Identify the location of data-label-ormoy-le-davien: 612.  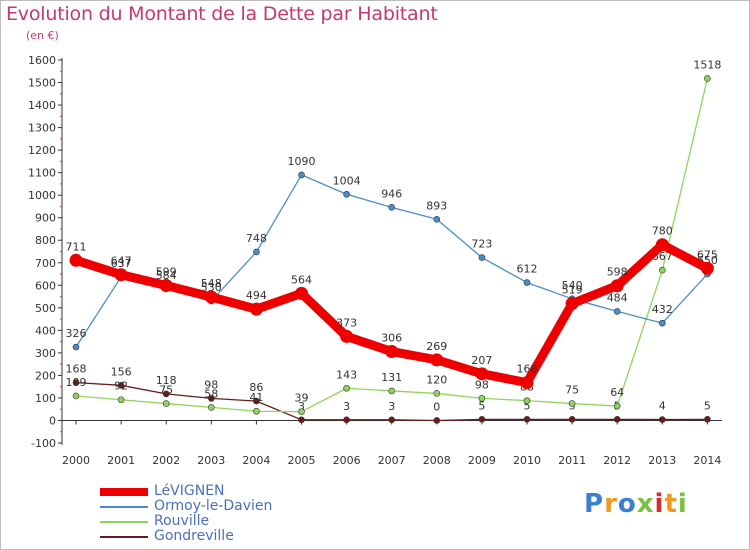
(527, 269).